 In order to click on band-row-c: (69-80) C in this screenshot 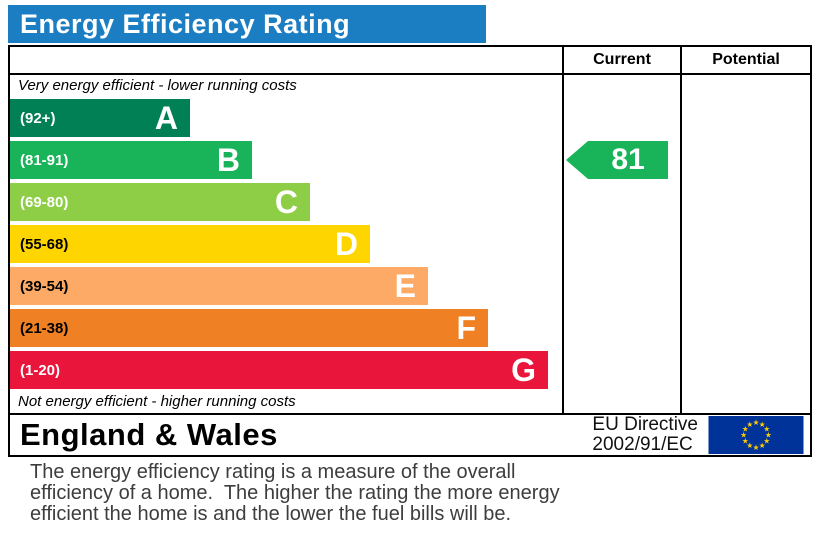, I will do `click(286, 202)`.